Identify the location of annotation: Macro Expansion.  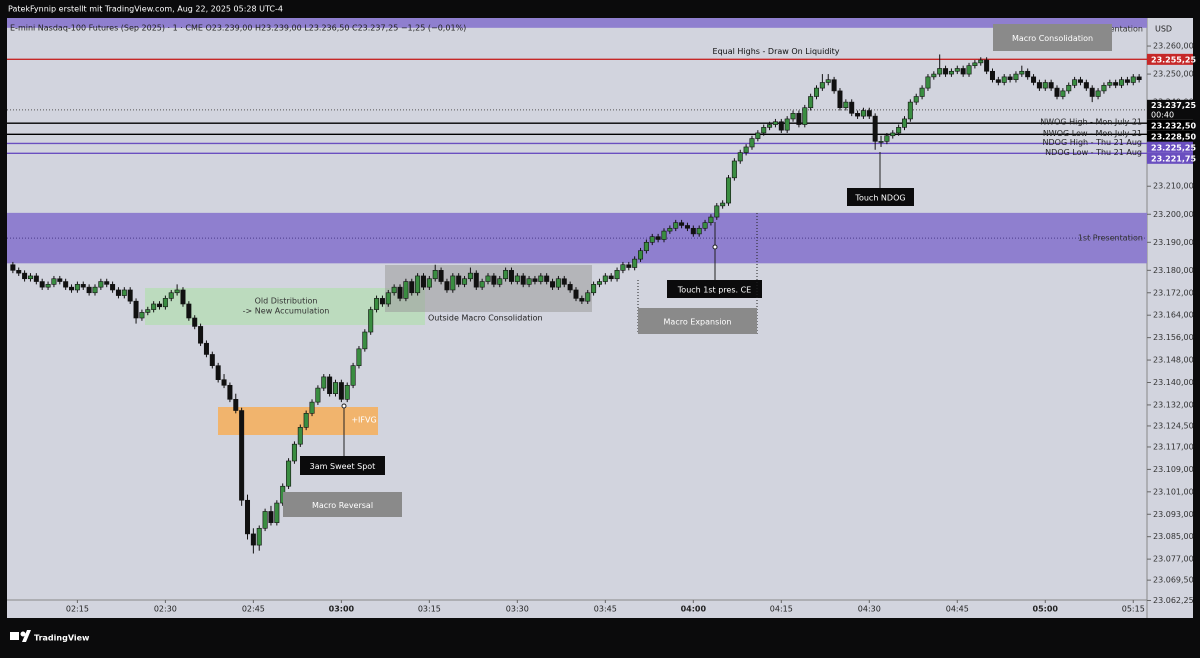
(698, 322).